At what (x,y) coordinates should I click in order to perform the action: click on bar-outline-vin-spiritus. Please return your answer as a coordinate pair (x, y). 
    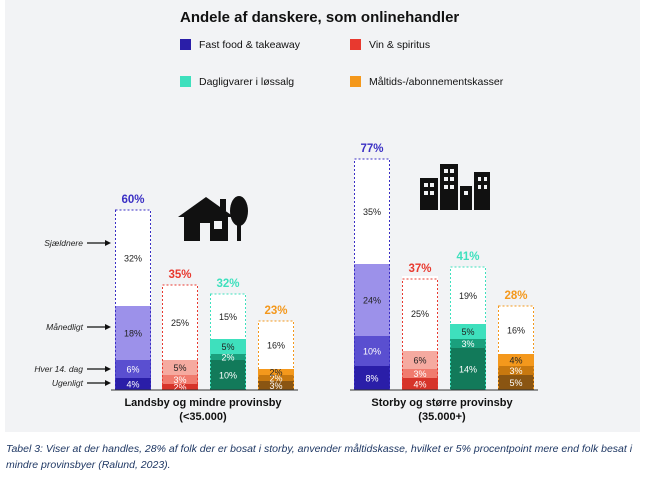
    Looking at the image, I should click on (420, 334).